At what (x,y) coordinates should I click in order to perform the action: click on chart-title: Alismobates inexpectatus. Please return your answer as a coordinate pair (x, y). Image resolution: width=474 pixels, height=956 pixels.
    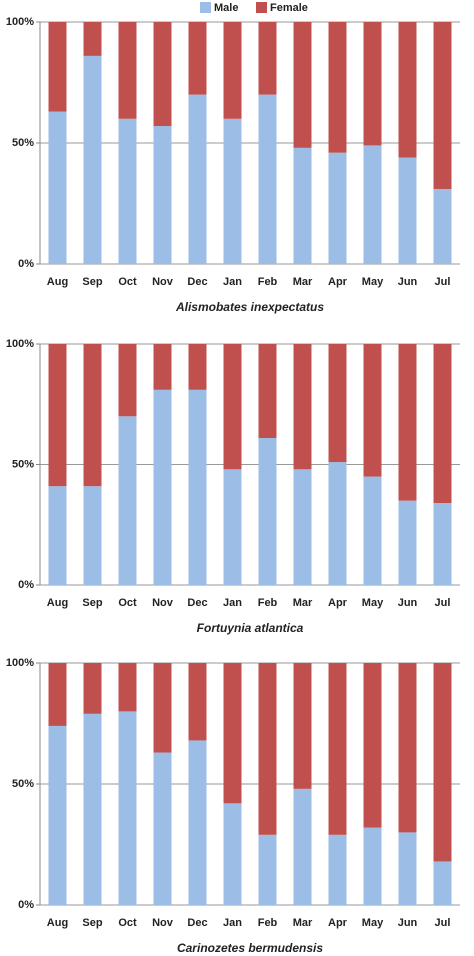
    Looking at the image, I should click on (249, 307).